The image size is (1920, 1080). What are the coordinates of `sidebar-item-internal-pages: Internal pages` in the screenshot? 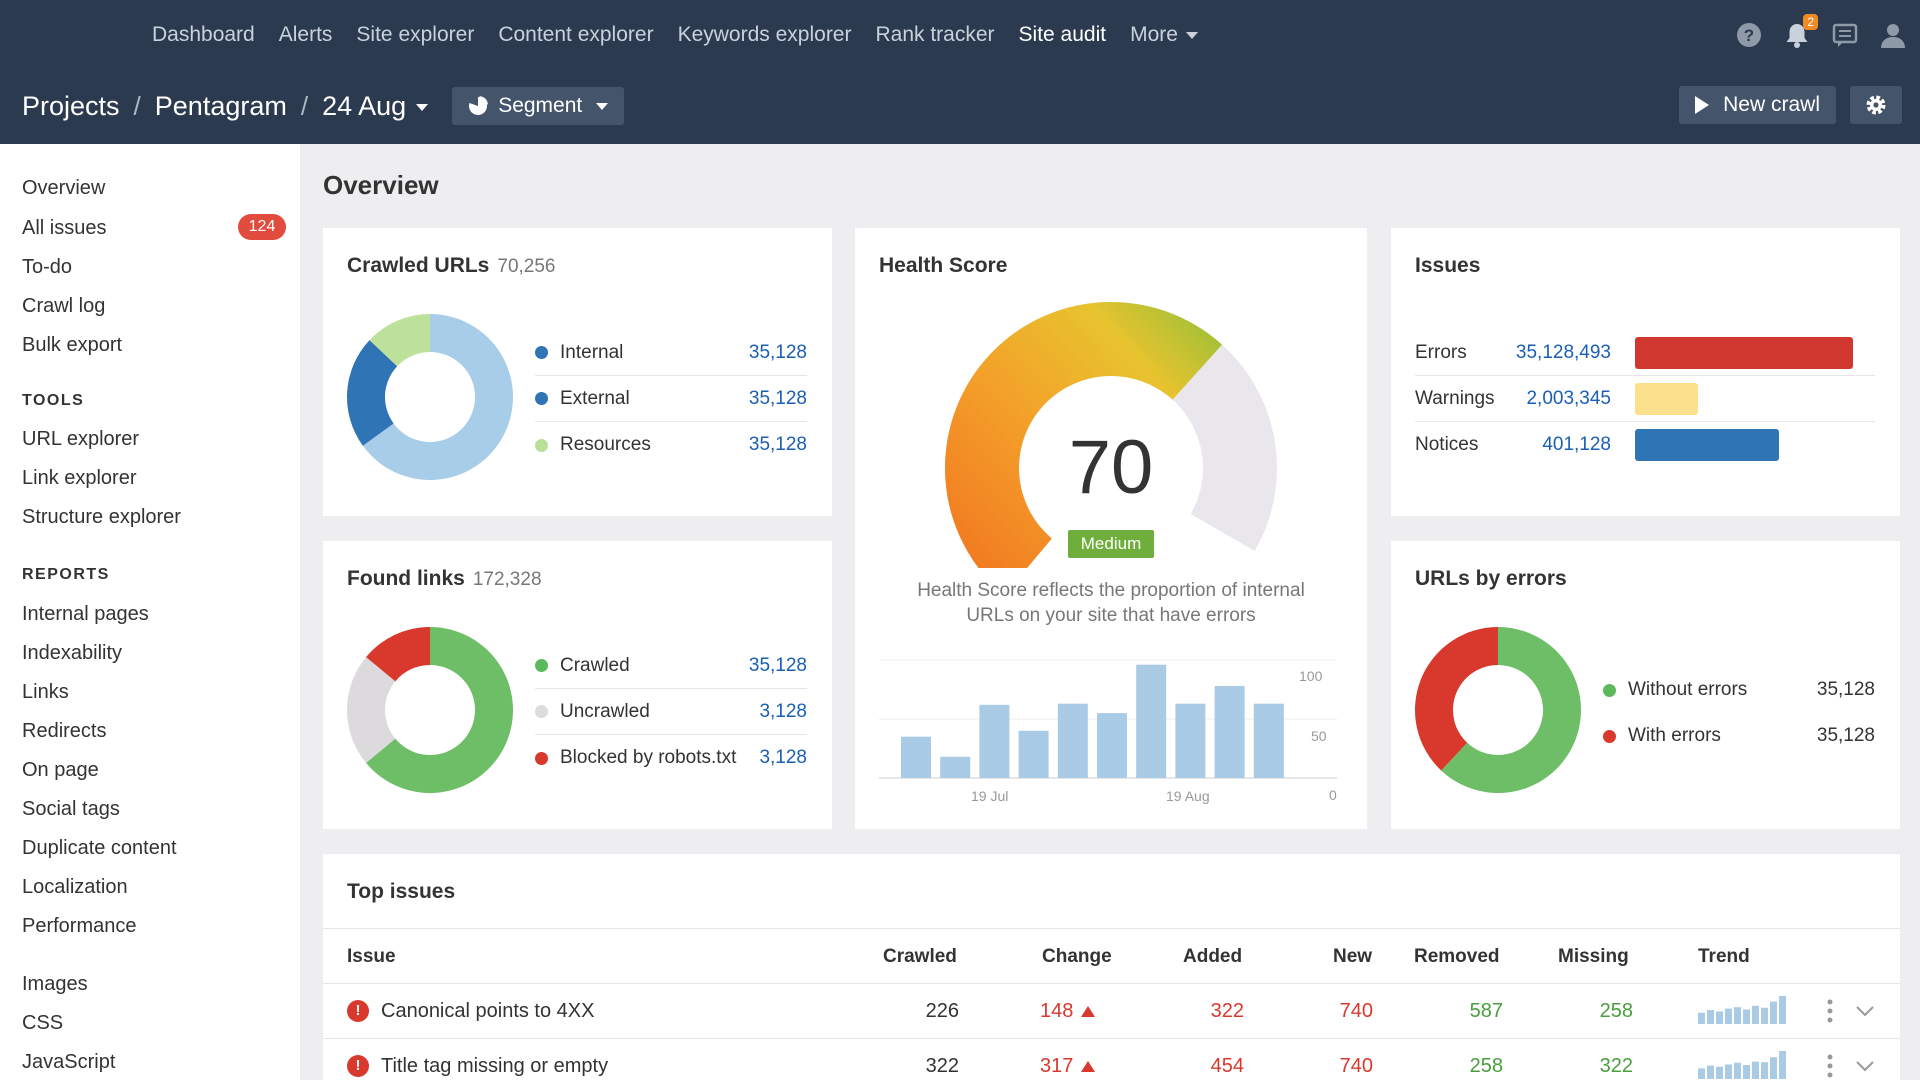 It's located at (85, 614).